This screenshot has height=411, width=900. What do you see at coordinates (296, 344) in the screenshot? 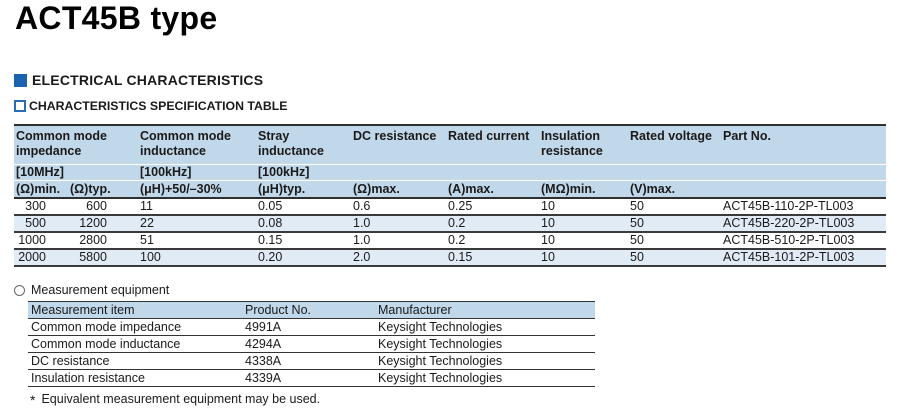
I see `equipment-cell: 4294A` at bounding box center [296, 344].